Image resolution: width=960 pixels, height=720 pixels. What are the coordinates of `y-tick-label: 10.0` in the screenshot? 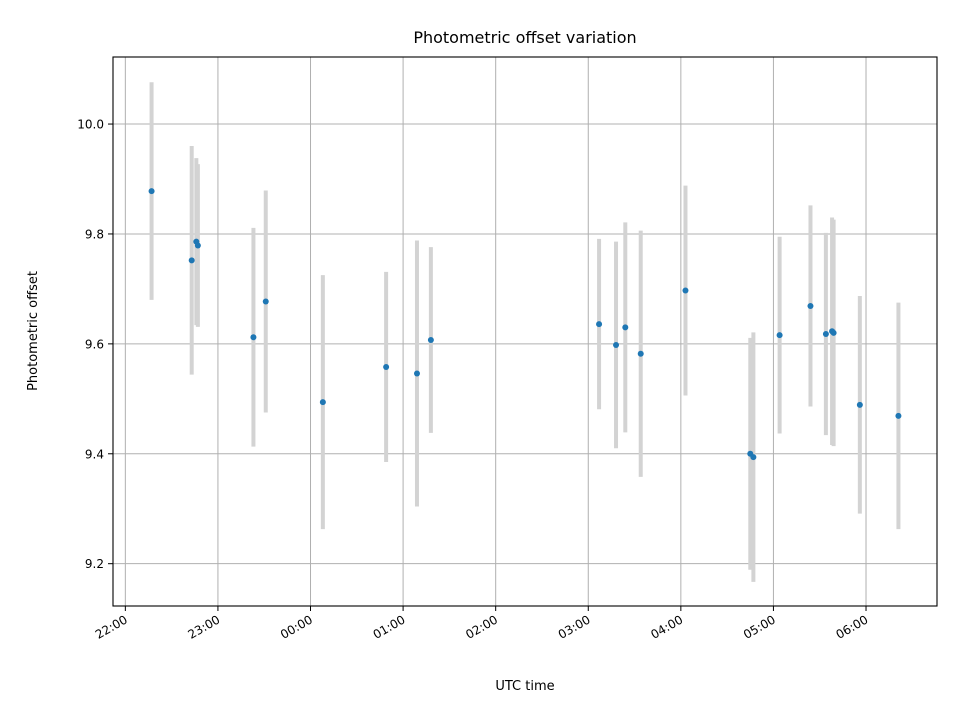 It's located at (90, 125).